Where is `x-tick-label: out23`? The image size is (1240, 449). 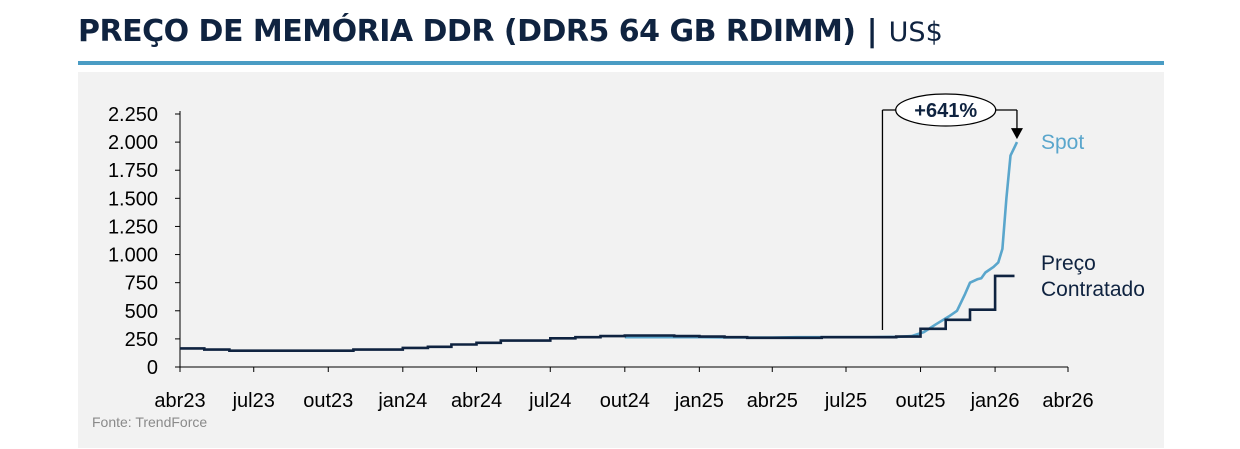
x-tick-label: out23 is located at coordinates (328, 401).